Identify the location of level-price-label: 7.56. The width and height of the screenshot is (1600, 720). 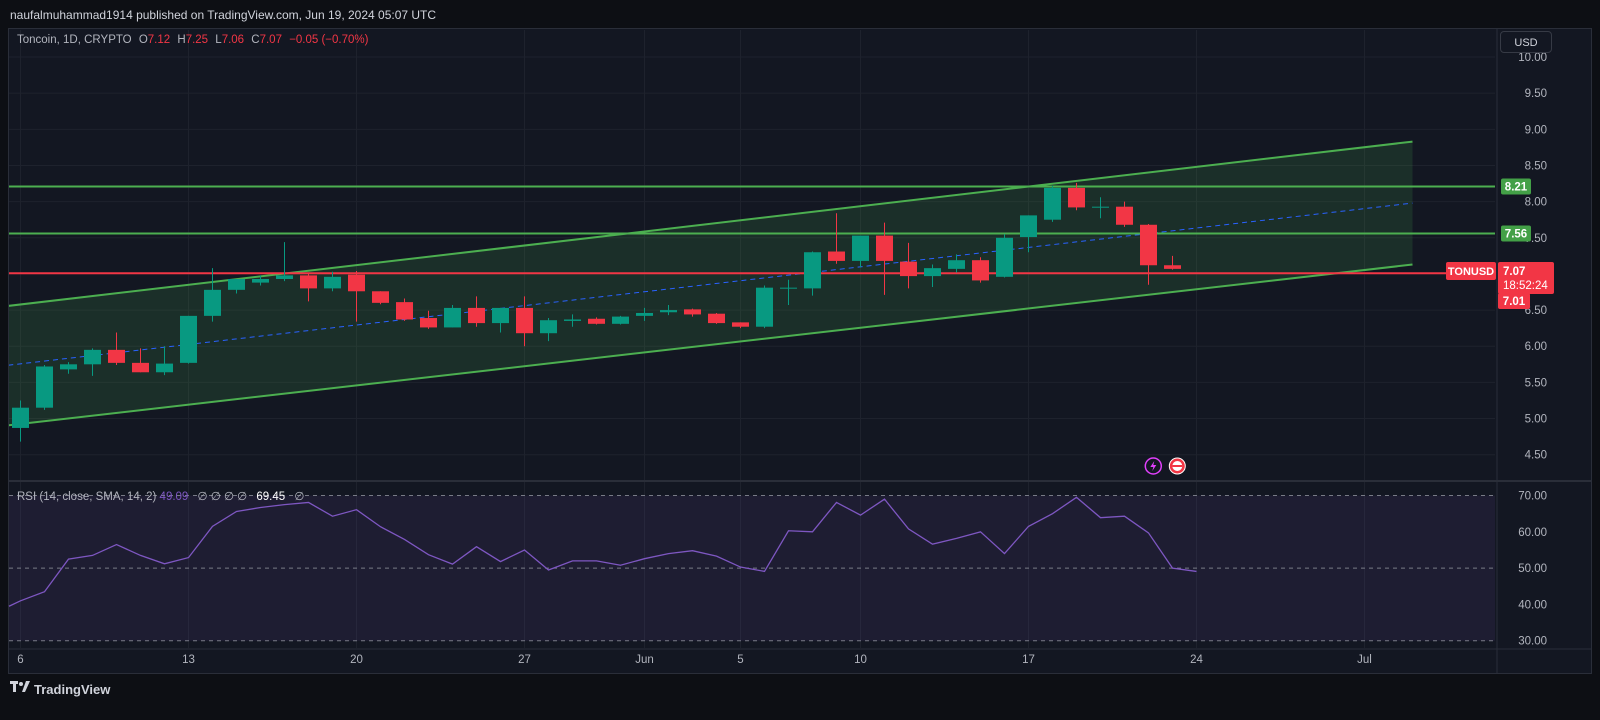
(1516, 234).